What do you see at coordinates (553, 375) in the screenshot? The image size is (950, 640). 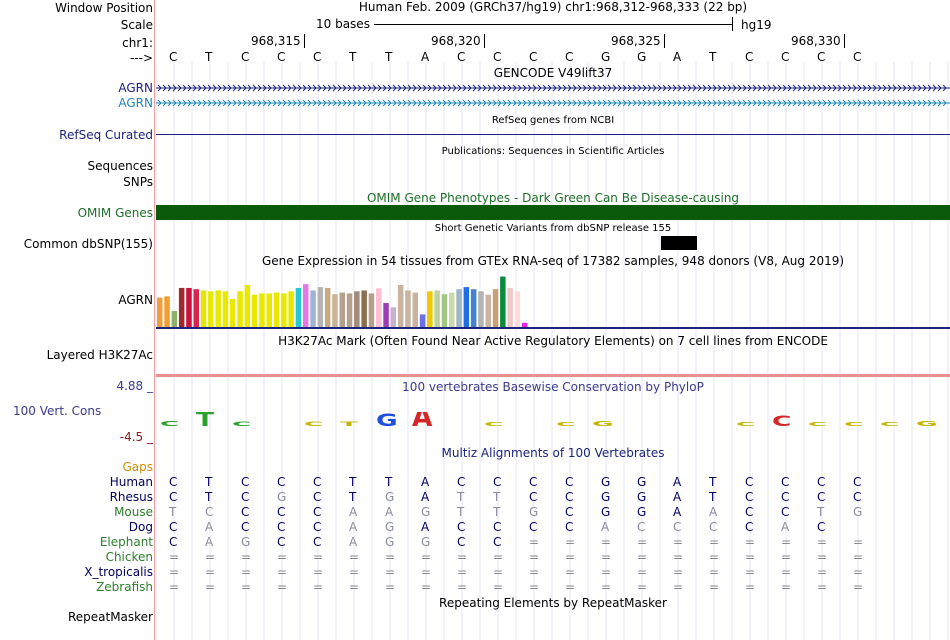 I see `h3k27ac-signal` at bounding box center [553, 375].